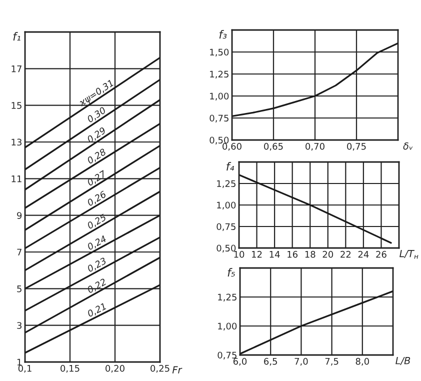 The width and height of the screenshot is (421, 381). Describe the element at coordinates (310, 254) in the screenshot. I see `x-tick-label: 18` at that location.